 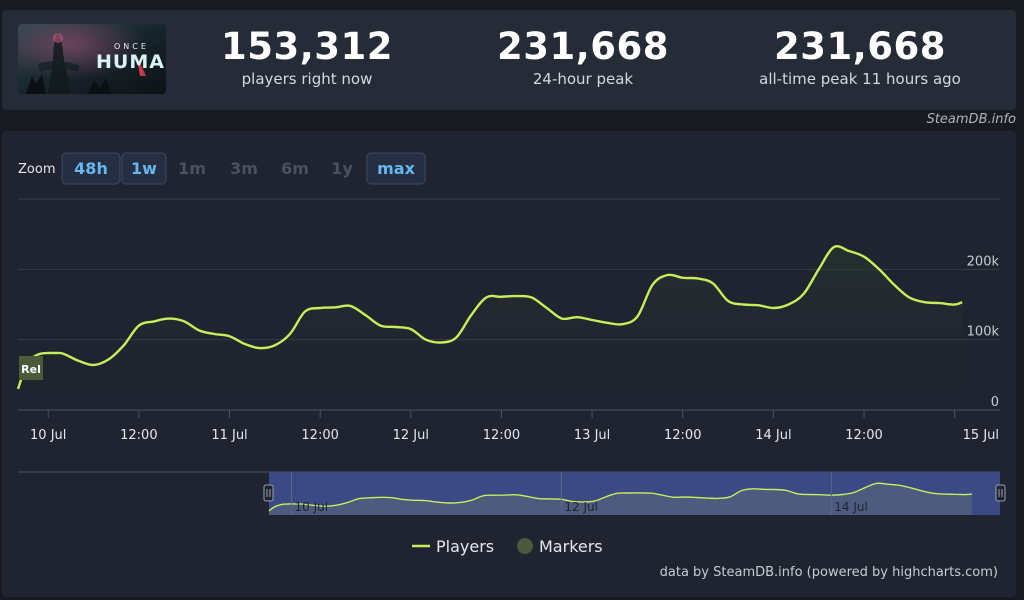 I want to click on zoom-button-label: 1y, so click(x=342, y=168).